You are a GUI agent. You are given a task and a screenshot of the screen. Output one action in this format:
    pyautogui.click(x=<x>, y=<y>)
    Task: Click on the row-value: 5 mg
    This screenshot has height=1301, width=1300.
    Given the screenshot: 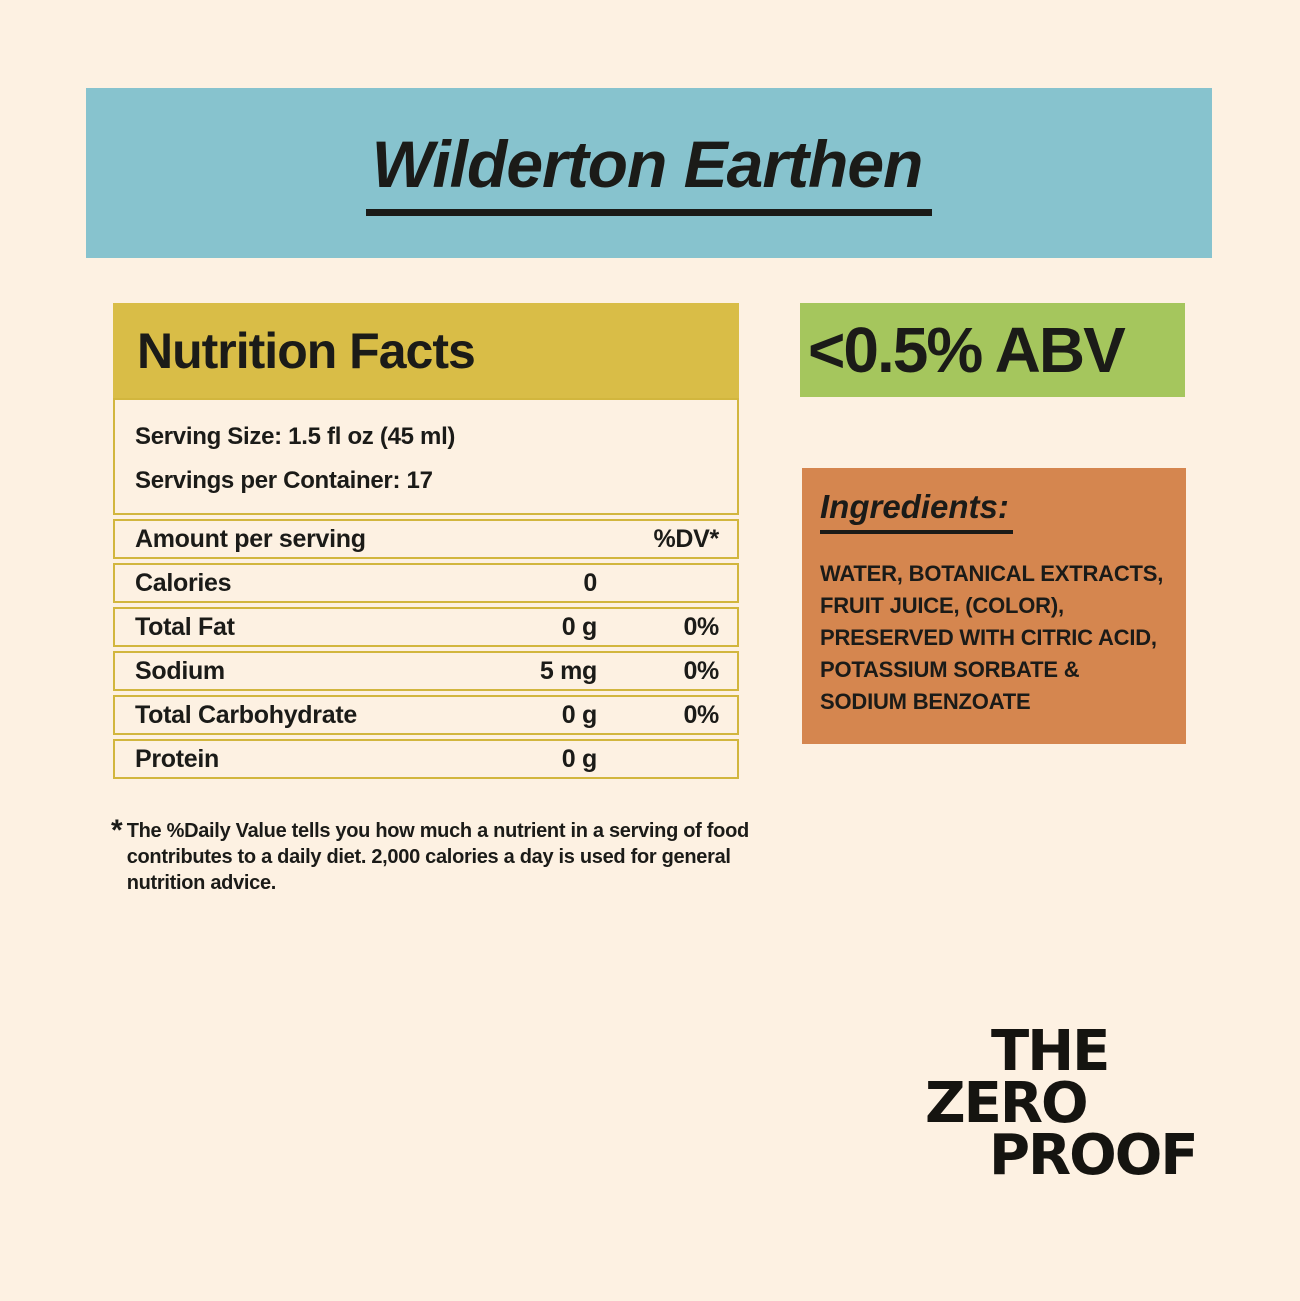 What is the action you would take?
    pyautogui.click(x=568, y=670)
    